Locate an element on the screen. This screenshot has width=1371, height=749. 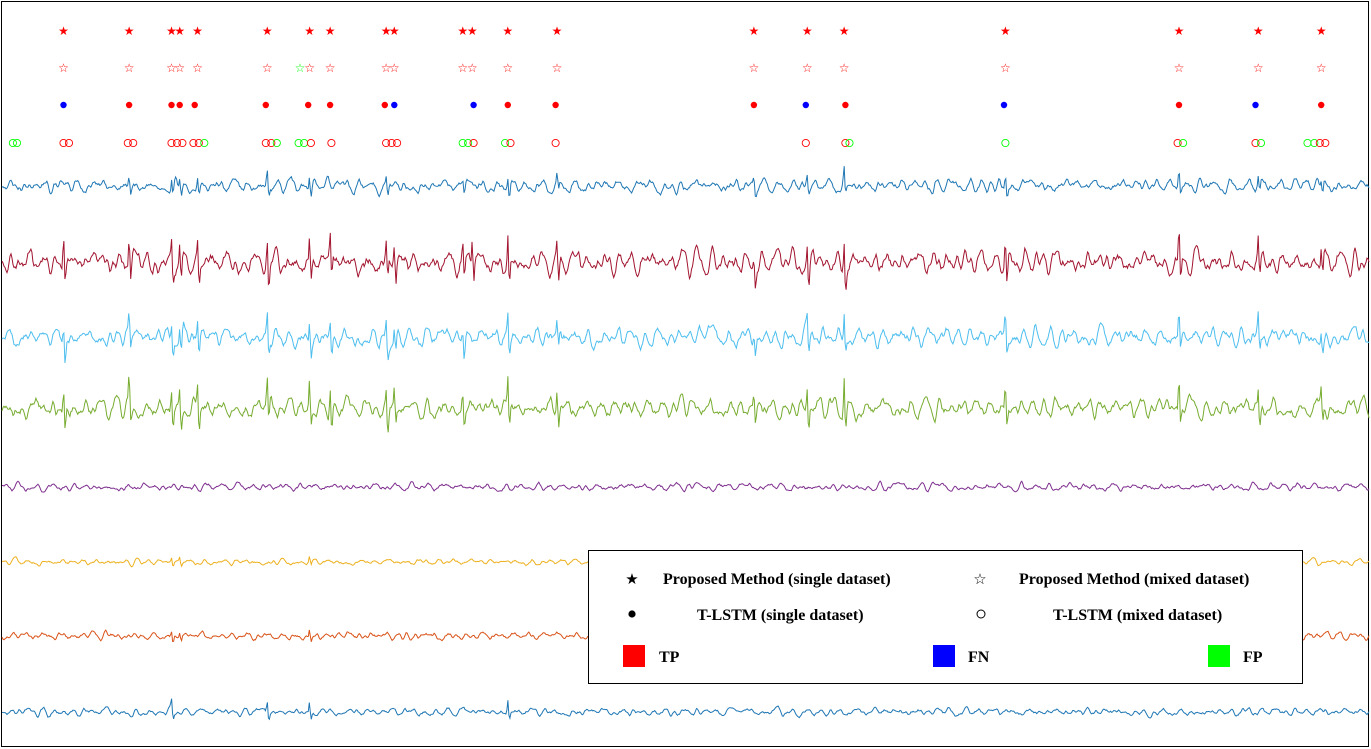
marker-proposed-mixed-8: ☆ is located at coordinates (330, 68).